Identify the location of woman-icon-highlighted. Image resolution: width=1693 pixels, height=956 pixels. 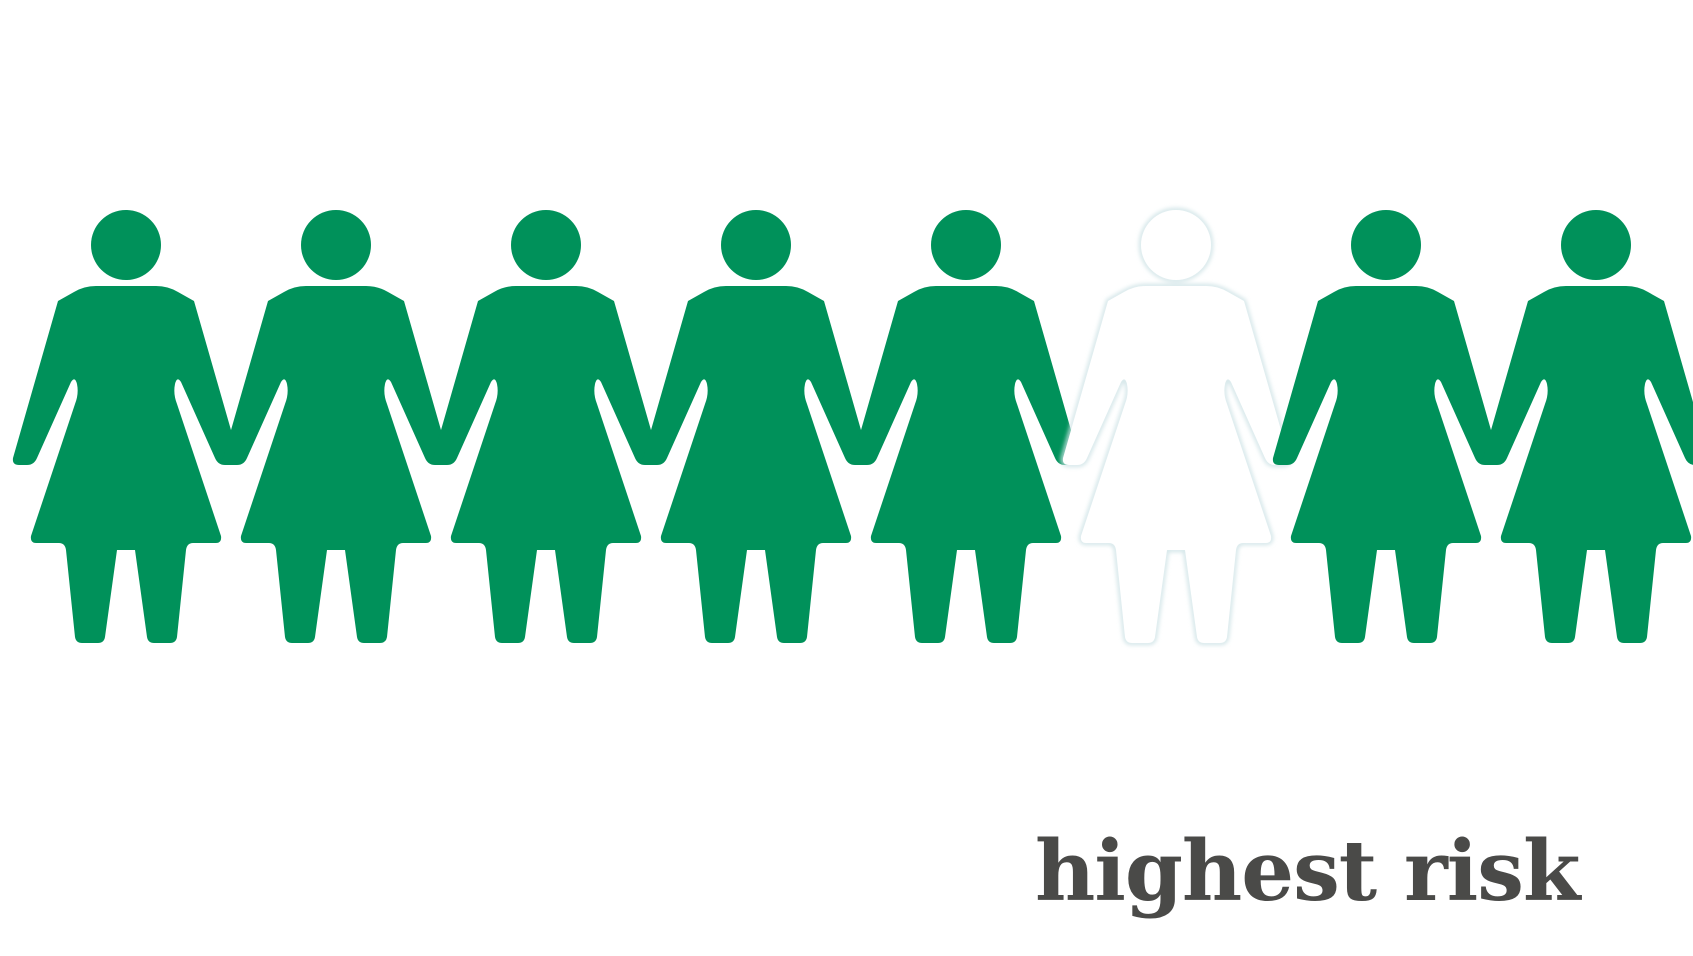
(1176, 426).